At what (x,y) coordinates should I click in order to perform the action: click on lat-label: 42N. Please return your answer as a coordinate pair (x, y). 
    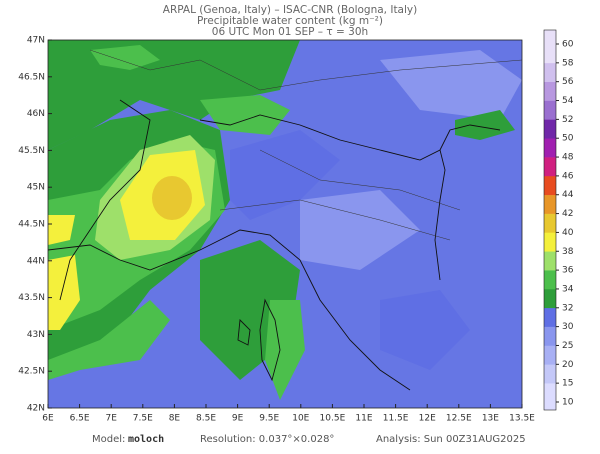
    Looking at the image, I should click on (36, 409).